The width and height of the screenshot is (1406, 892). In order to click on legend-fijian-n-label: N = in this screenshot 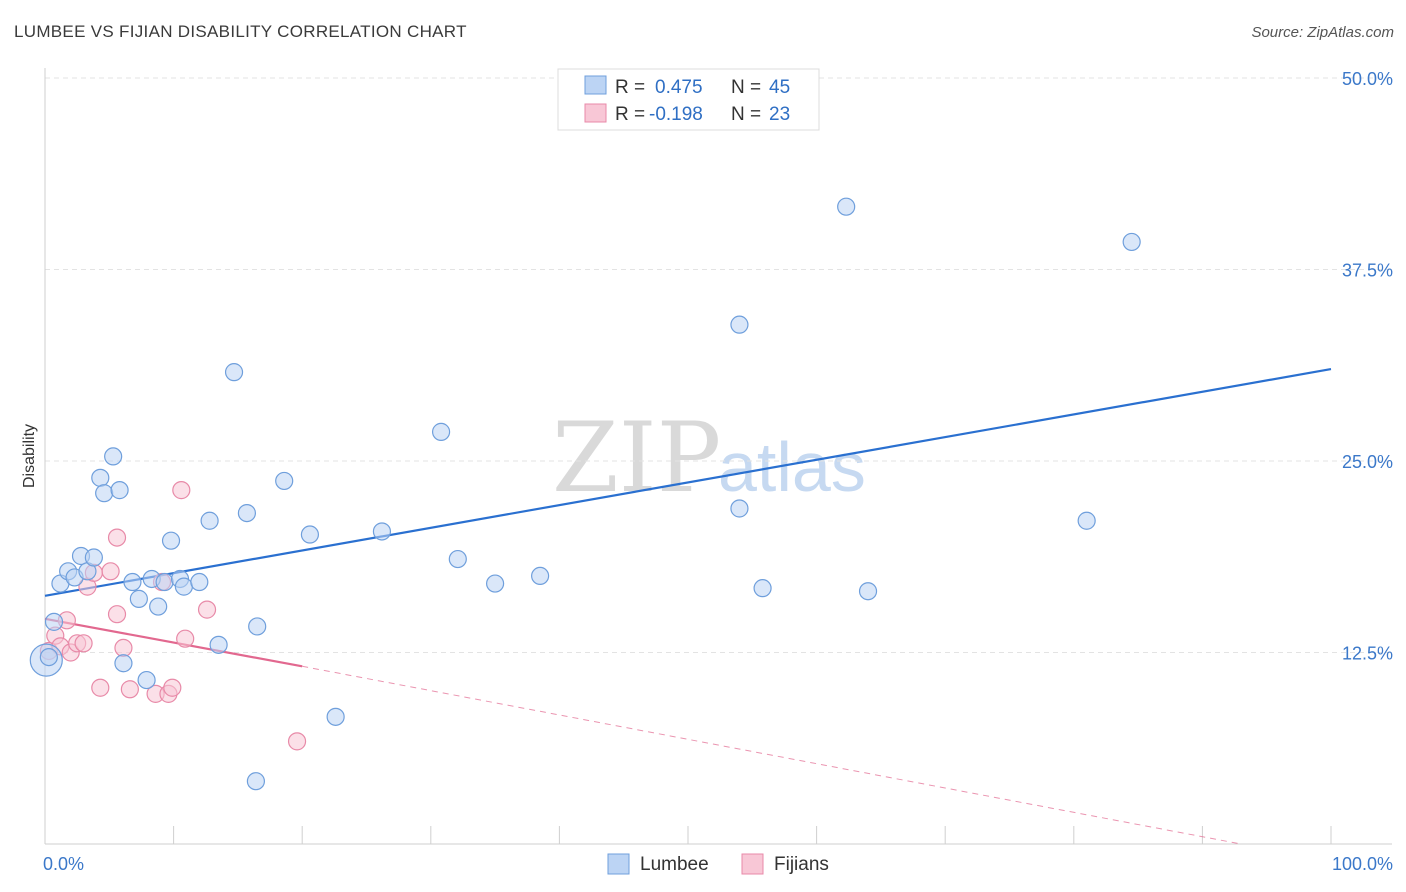, I will do `click(746, 114)`.